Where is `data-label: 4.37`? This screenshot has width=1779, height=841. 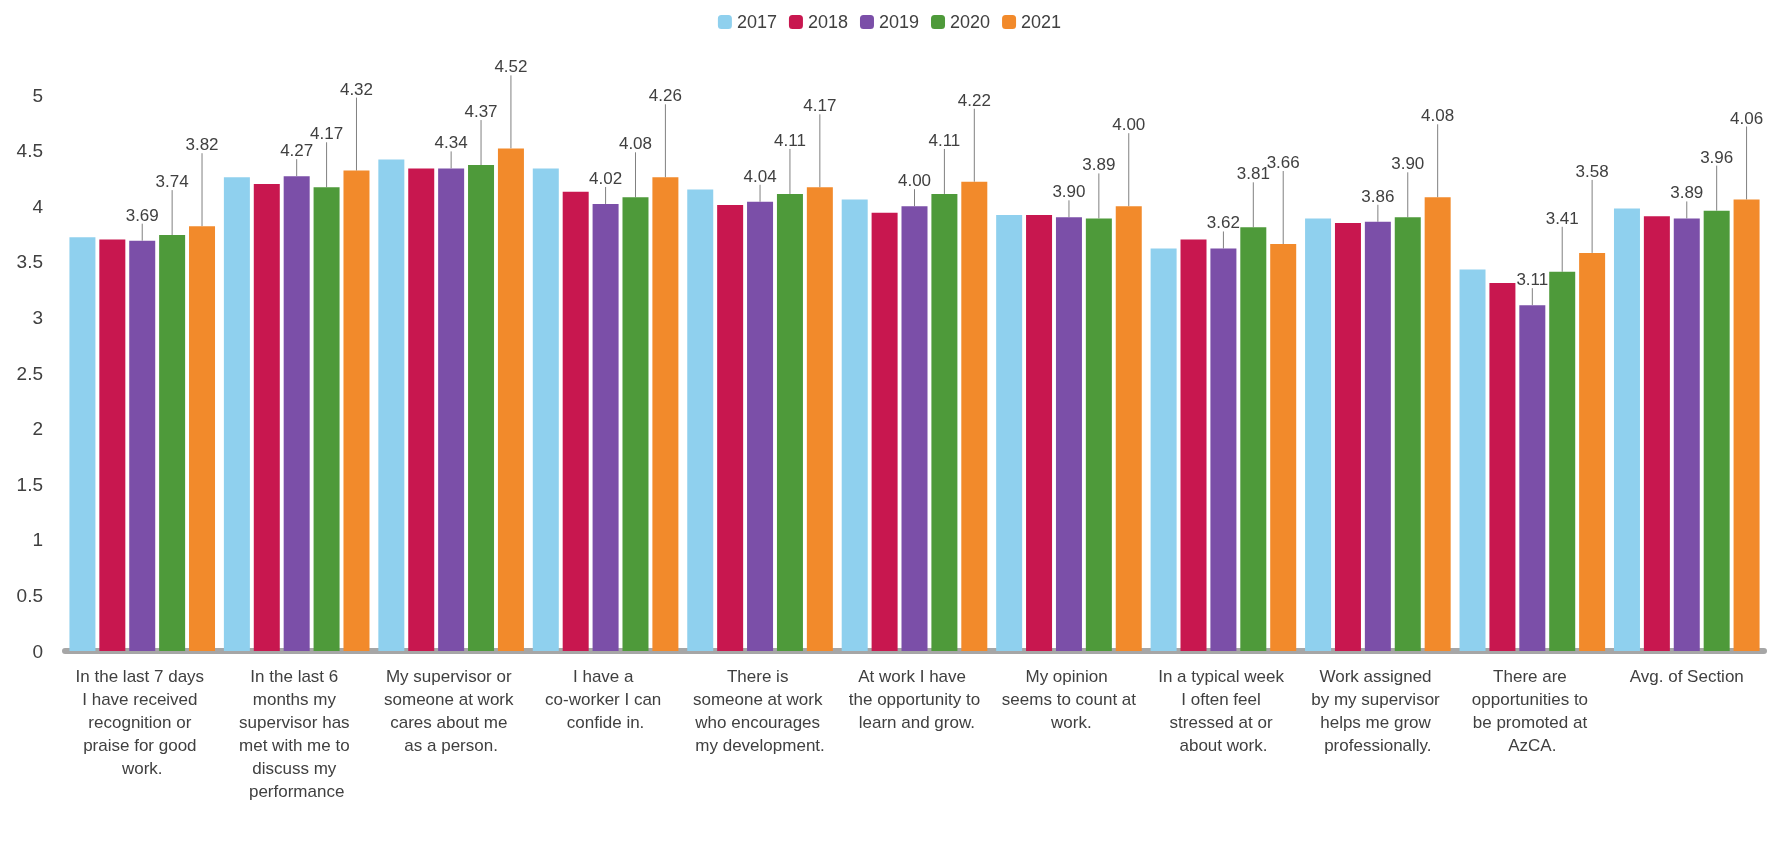 data-label: 4.37 is located at coordinates (481, 112).